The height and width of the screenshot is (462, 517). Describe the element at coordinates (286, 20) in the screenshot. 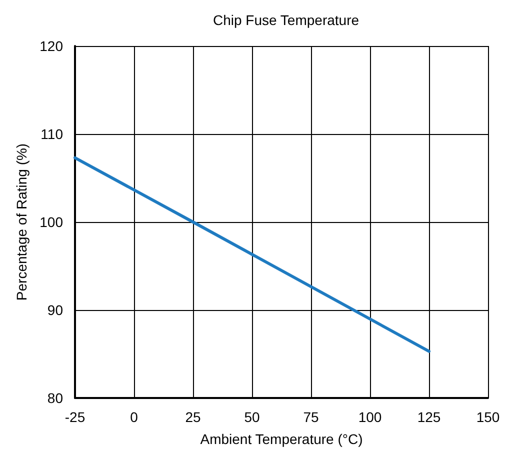

I see `chart-title: Chip Fuse Temperature` at that location.